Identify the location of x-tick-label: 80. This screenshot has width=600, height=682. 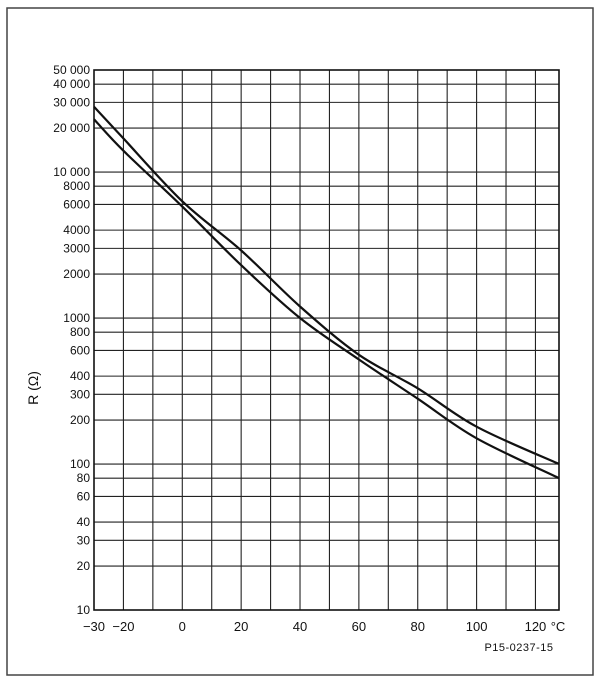
(417, 626).